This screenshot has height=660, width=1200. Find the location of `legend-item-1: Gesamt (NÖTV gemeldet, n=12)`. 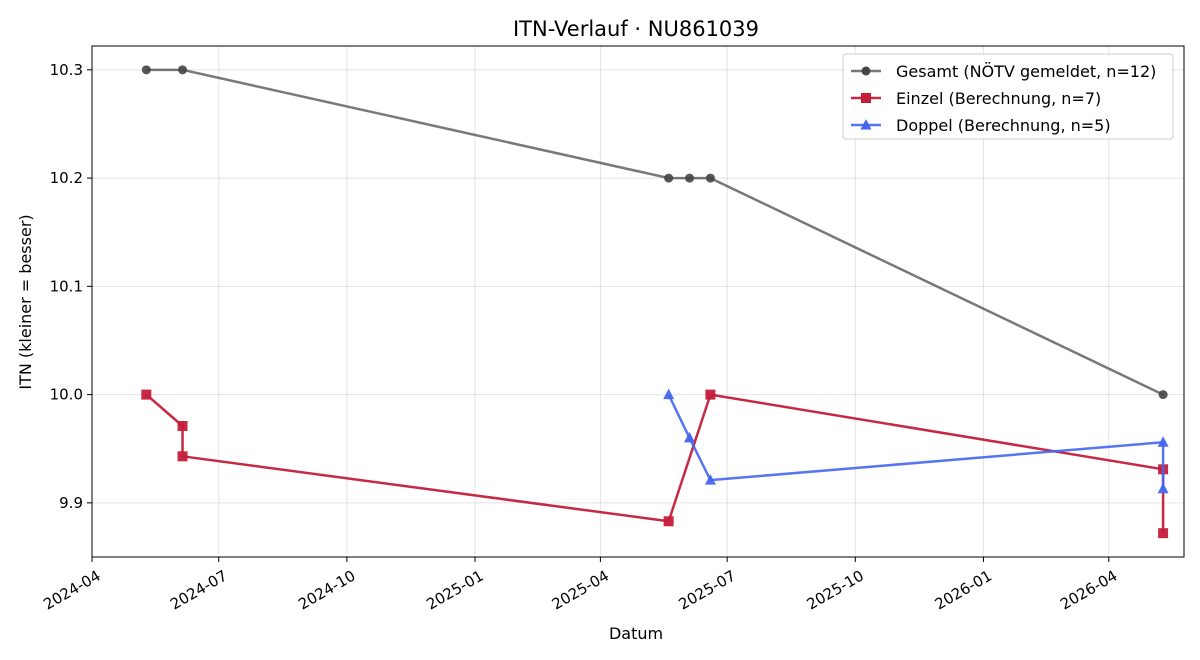

legend-item-1: Gesamt (NÖTV gemeldet, n=12) is located at coordinates (1003, 71).